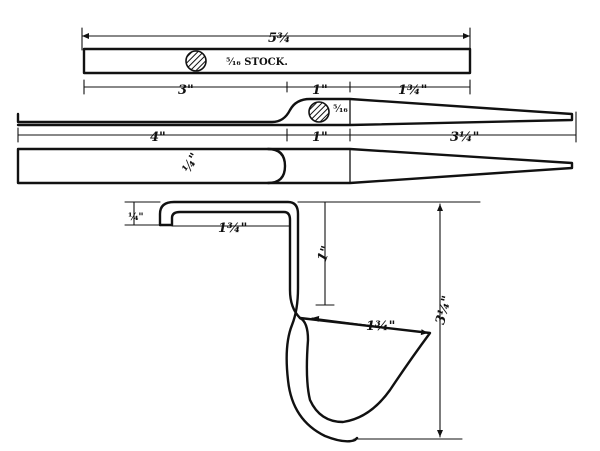 The image size is (600, 451). I want to click on overall-height-label: 3¼", so click(444, 310).